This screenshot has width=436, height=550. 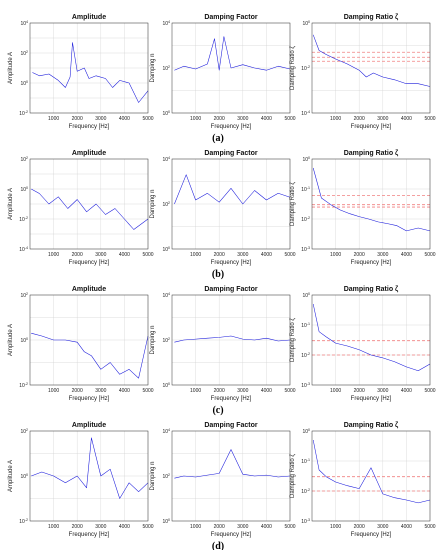 I want to click on y-axis-label: Amplitude A, so click(x=11, y=68).